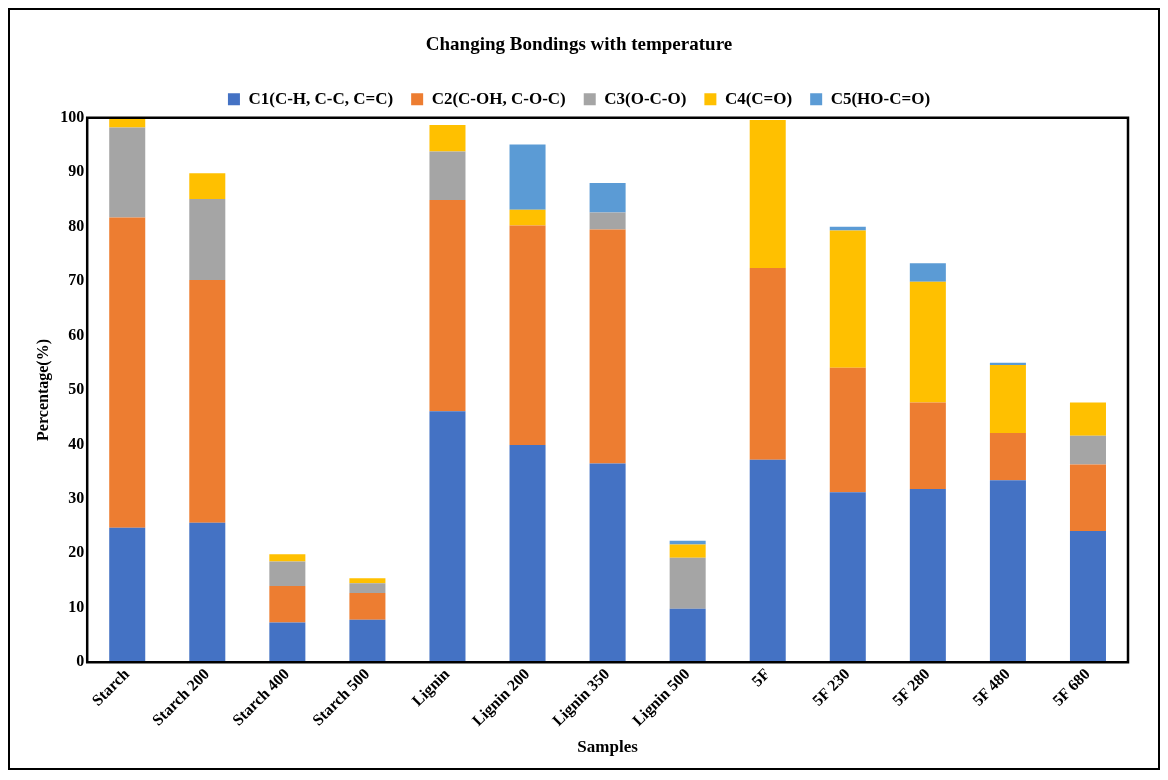 The image size is (1168, 780). Describe the element at coordinates (498, 98) in the screenshot. I see `legend-label: C2(C-OH, C-O-C)` at that location.